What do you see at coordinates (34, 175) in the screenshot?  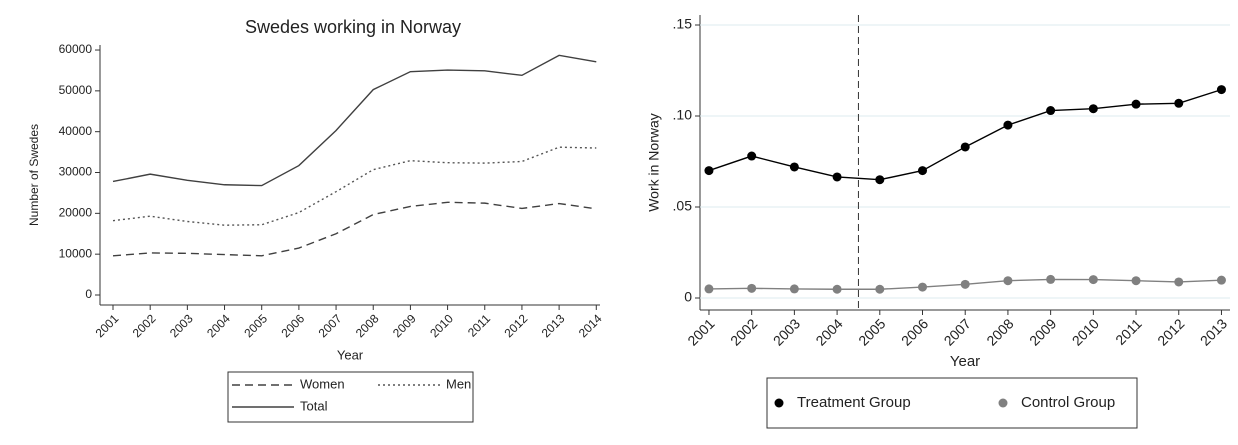 I see `y-axis-label: Number of Swedes` at bounding box center [34, 175].